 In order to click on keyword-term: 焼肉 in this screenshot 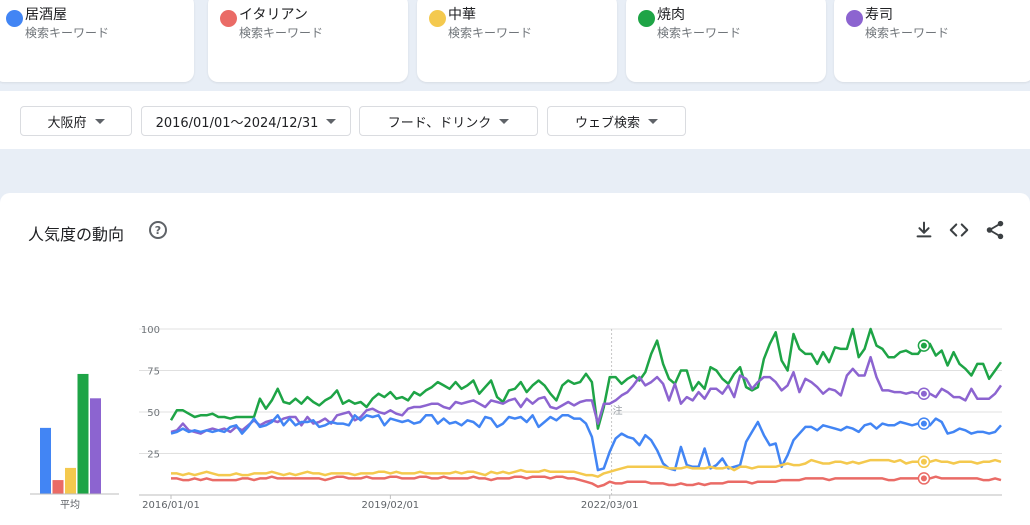, I will do `click(671, 15)`.